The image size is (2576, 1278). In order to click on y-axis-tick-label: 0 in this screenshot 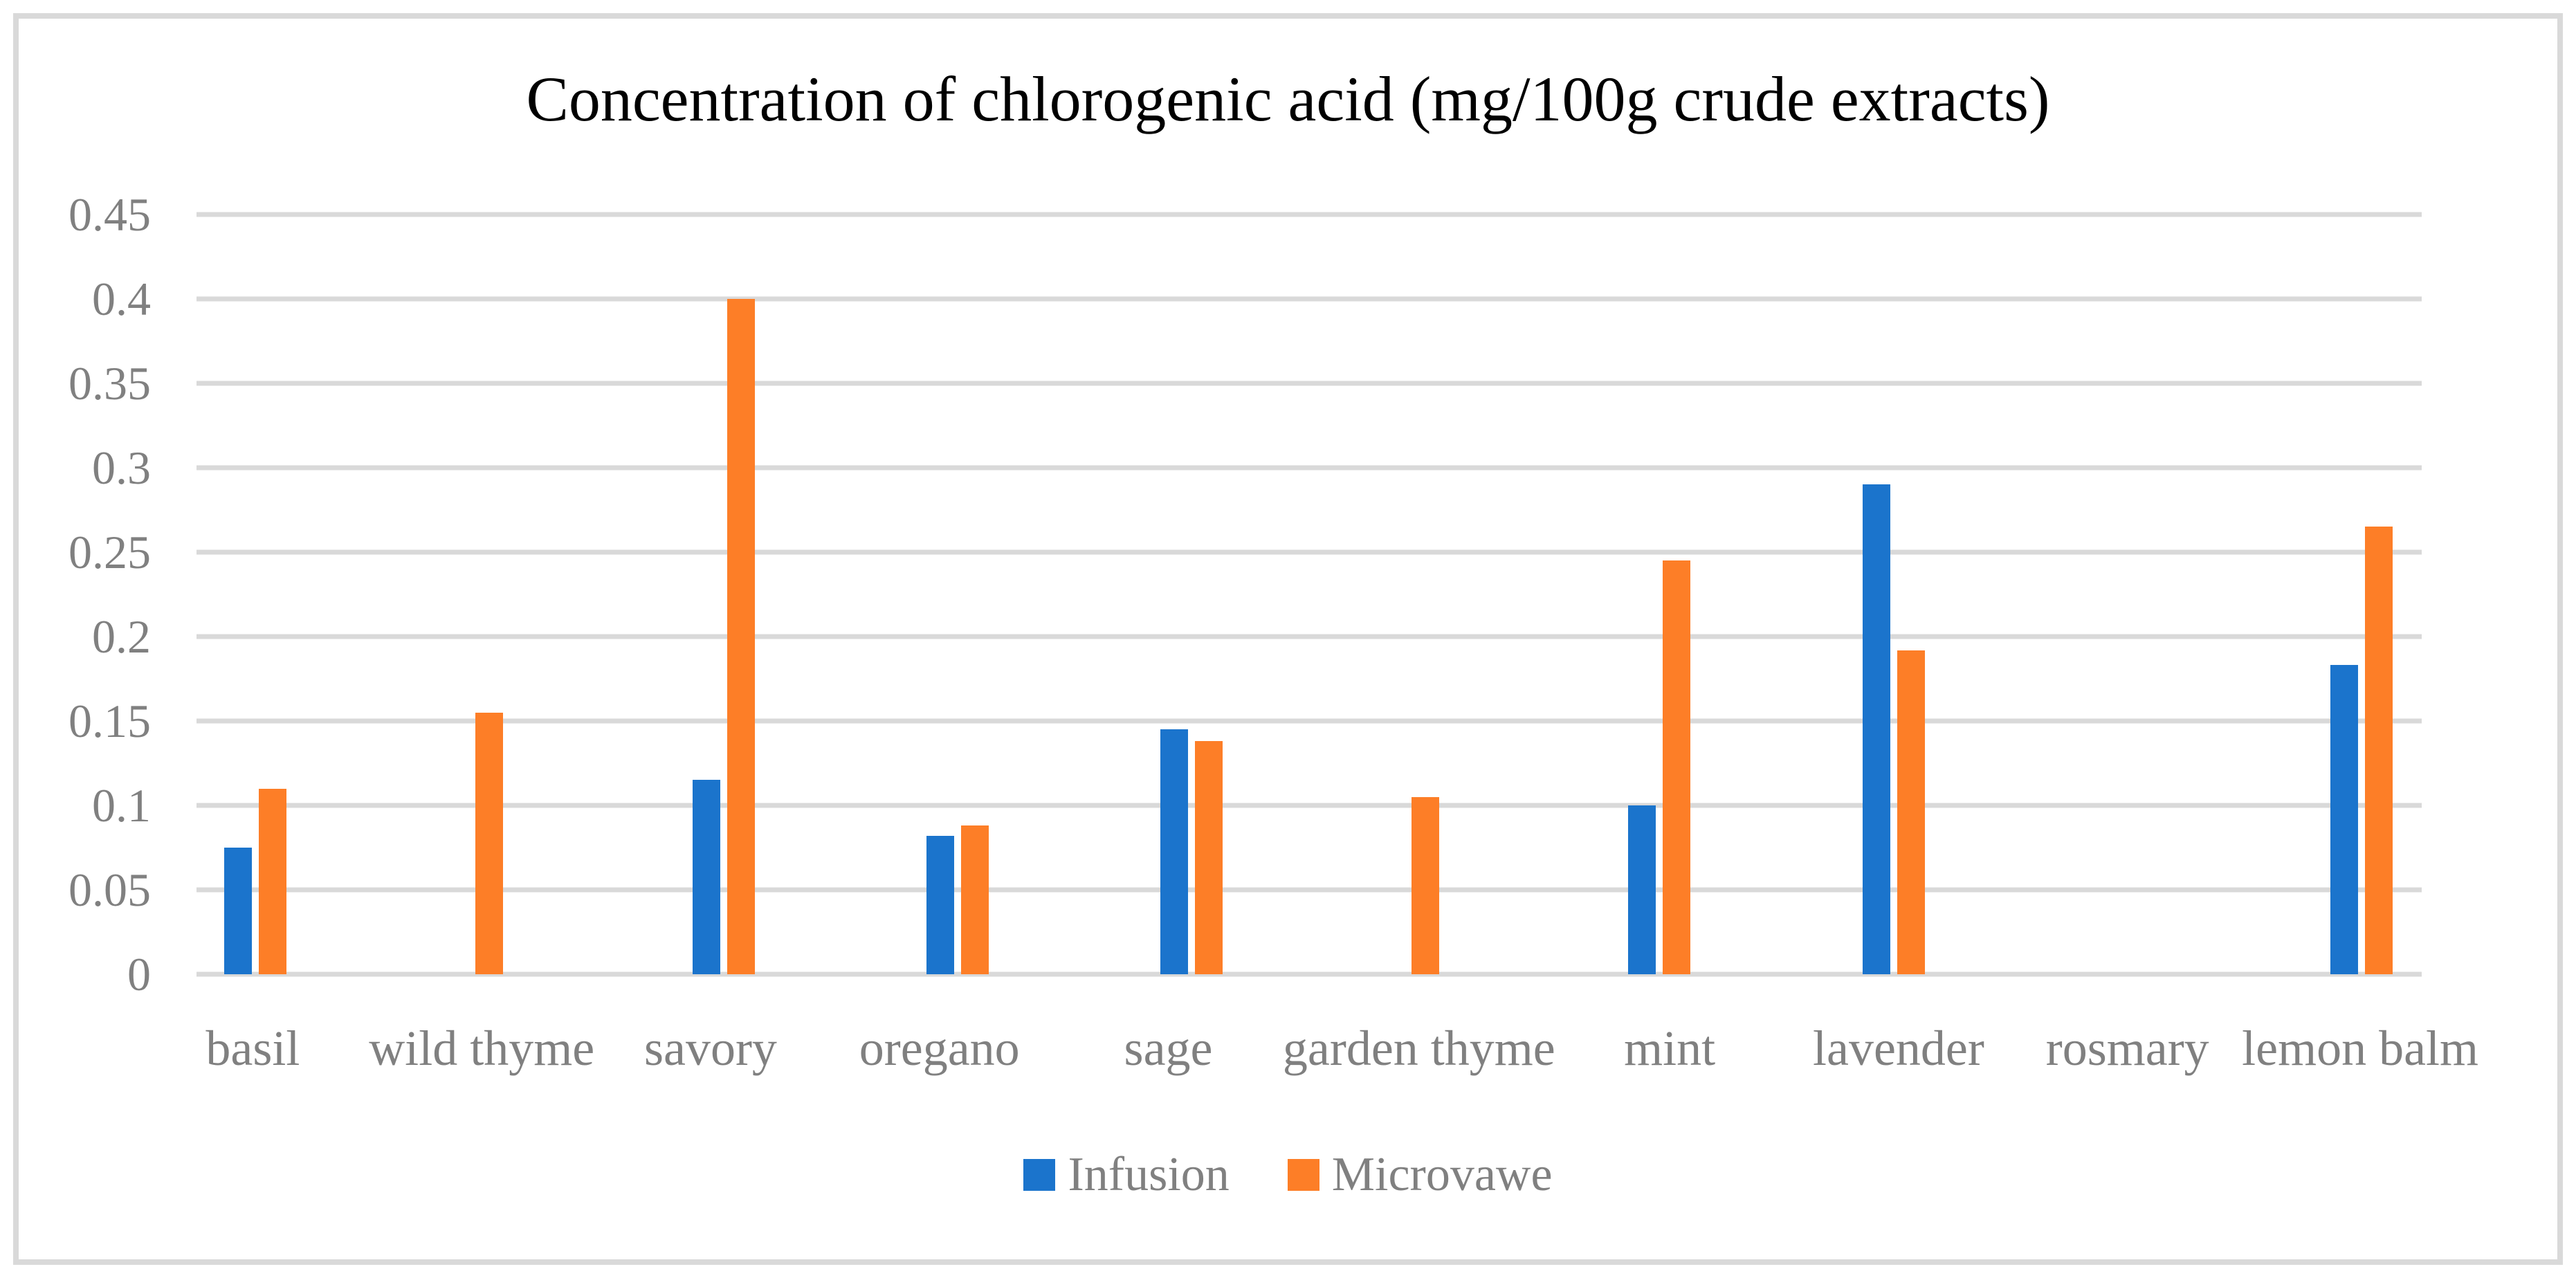, I will do `click(139, 975)`.